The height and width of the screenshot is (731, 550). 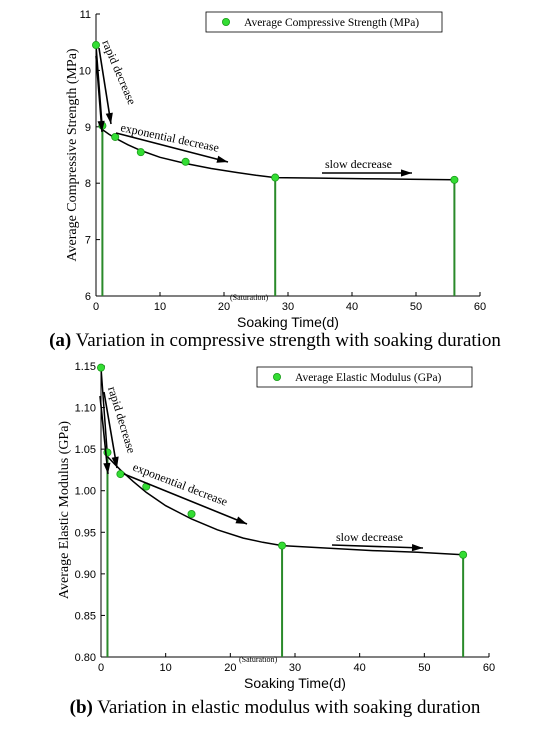 What do you see at coordinates (110, 430) in the screenshot?
I see `chart-b-arrow-rapid-1-shaft` at bounding box center [110, 430].